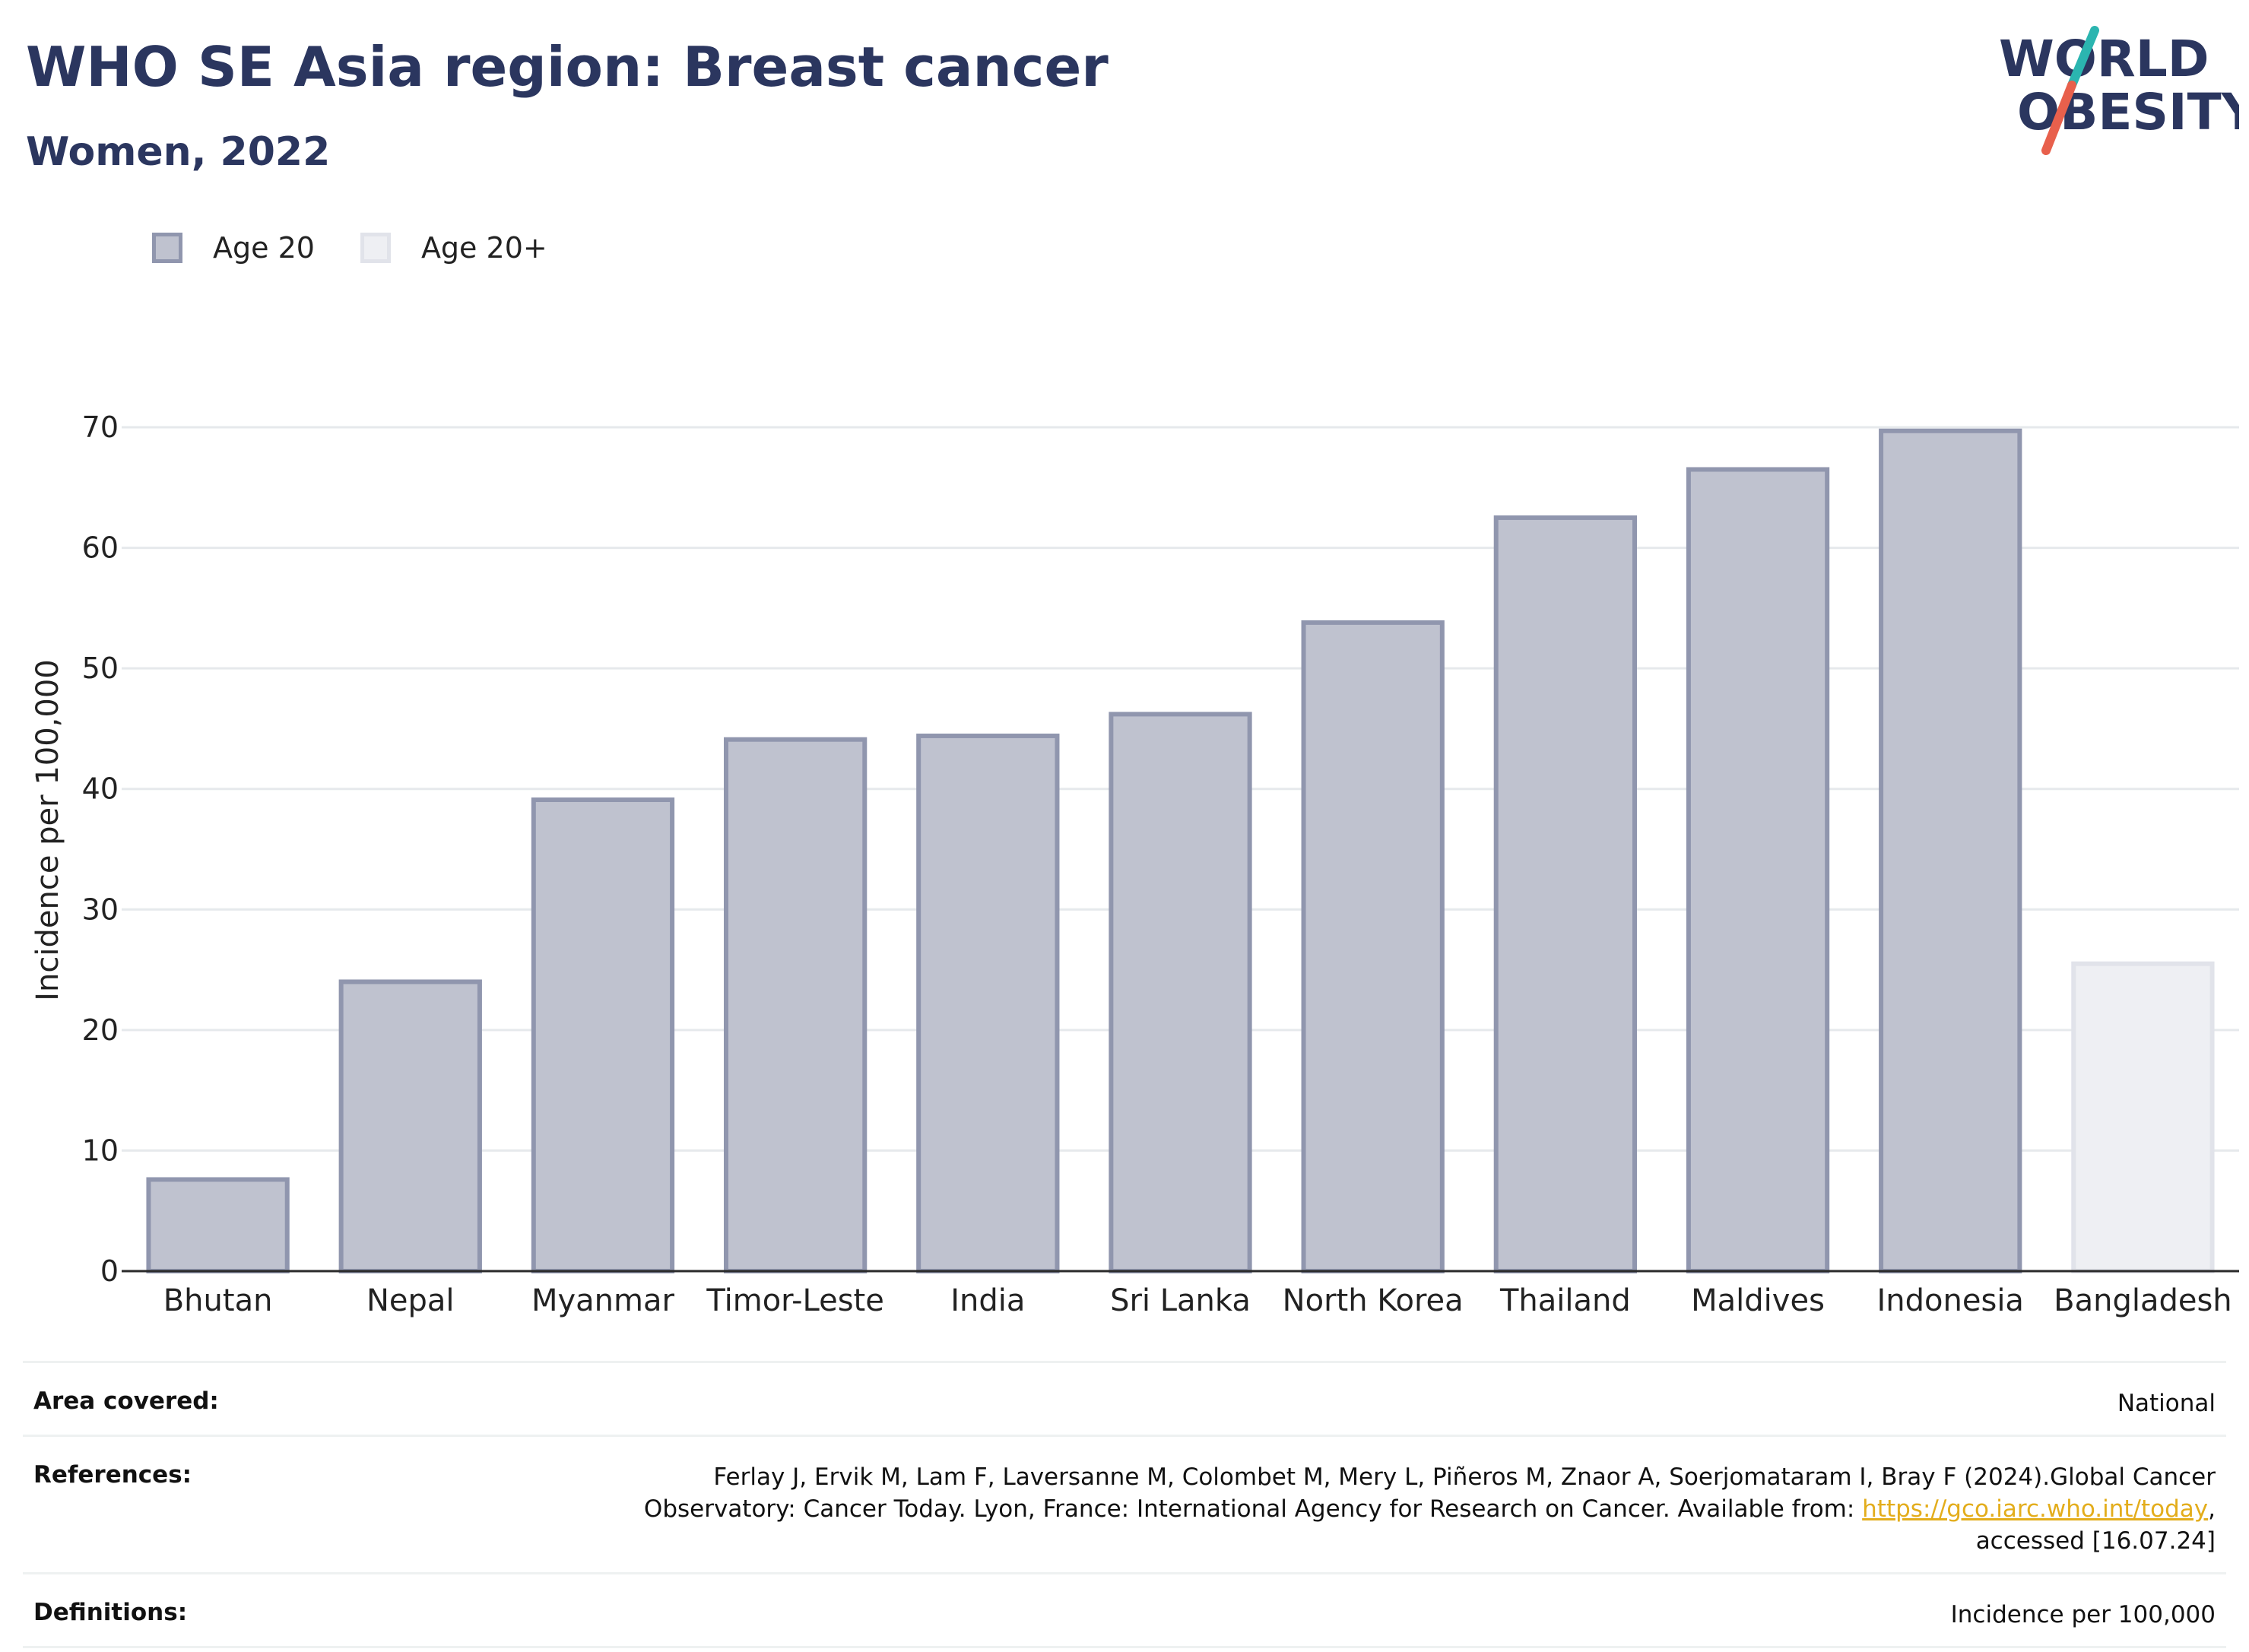 The width and height of the screenshot is (2249, 1652). Describe the element at coordinates (218, 1225) in the screenshot. I see `bar-bhutan` at that location.